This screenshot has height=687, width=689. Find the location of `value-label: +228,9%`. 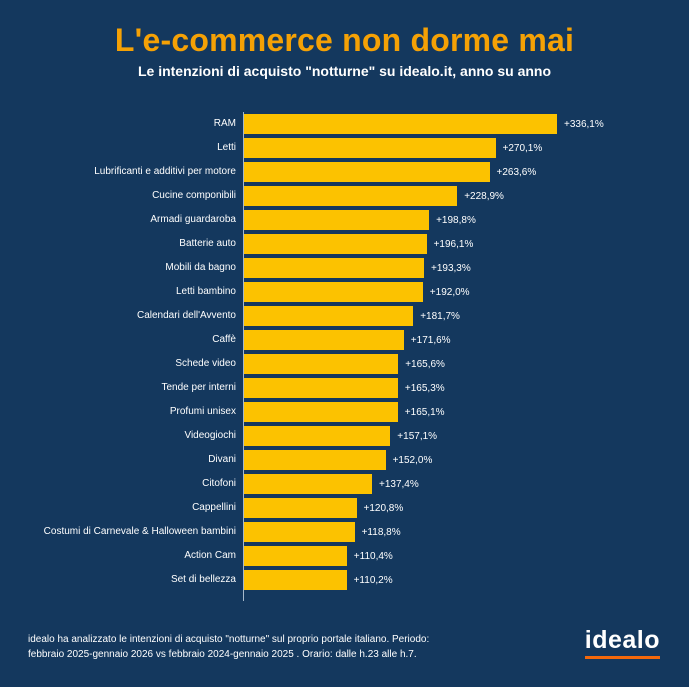

value-label: +228,9% is located at coordinates (484, 196).